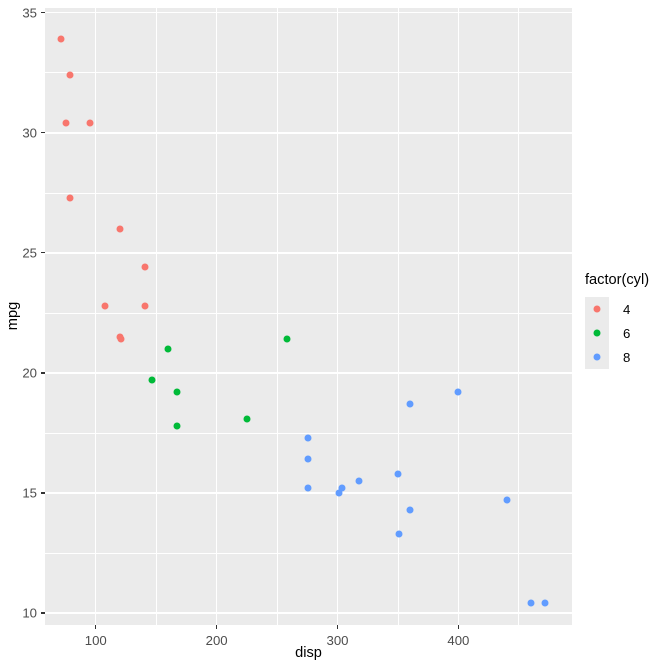  I want to click on legend-title: factor(cyl), so click(617, 280).